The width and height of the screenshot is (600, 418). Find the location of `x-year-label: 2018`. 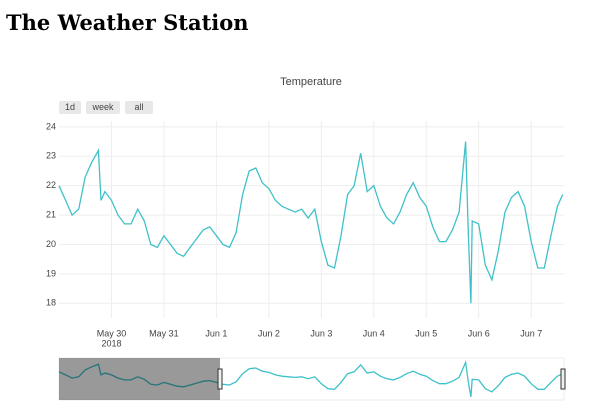

x-year-label: 2018 is located at coordinates (111, 343).